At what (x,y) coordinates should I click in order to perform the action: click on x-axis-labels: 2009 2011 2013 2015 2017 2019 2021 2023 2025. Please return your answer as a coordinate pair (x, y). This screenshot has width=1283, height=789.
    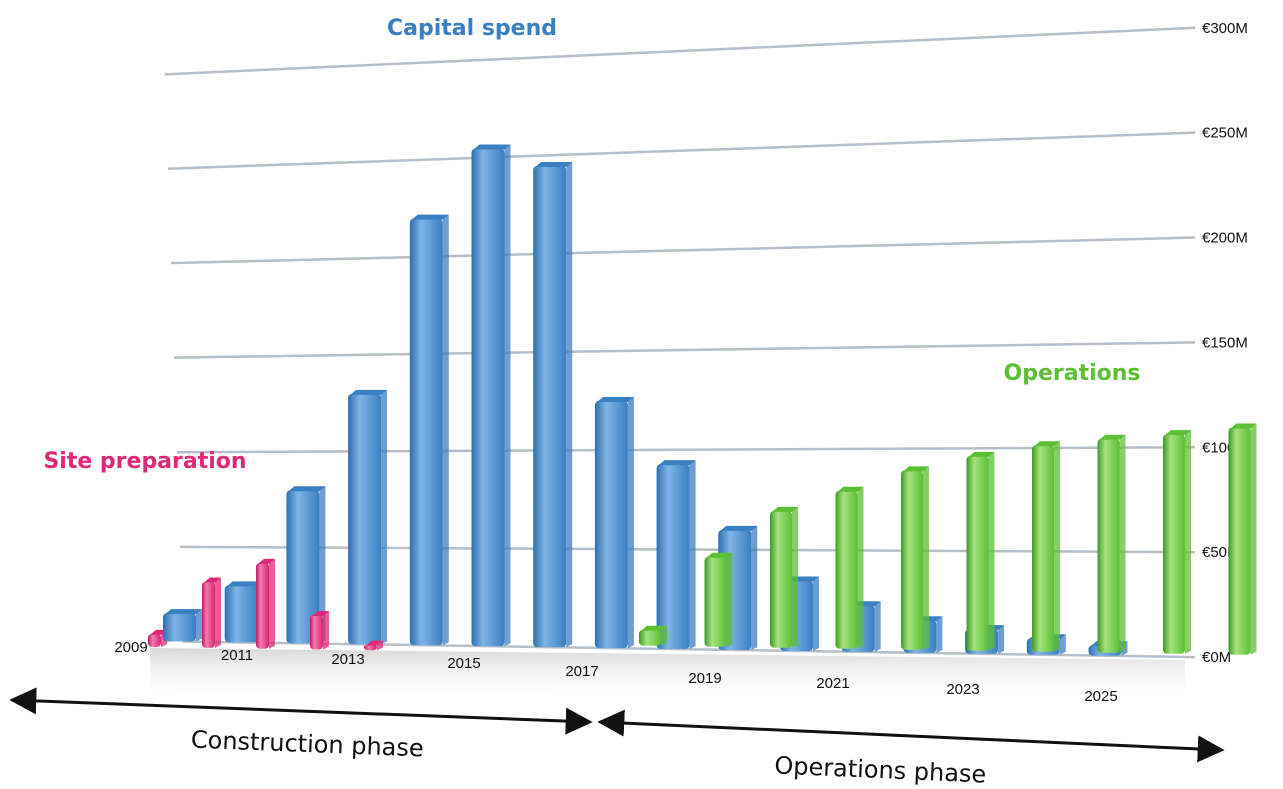
    Looking at the image, I should click on (615, 672).